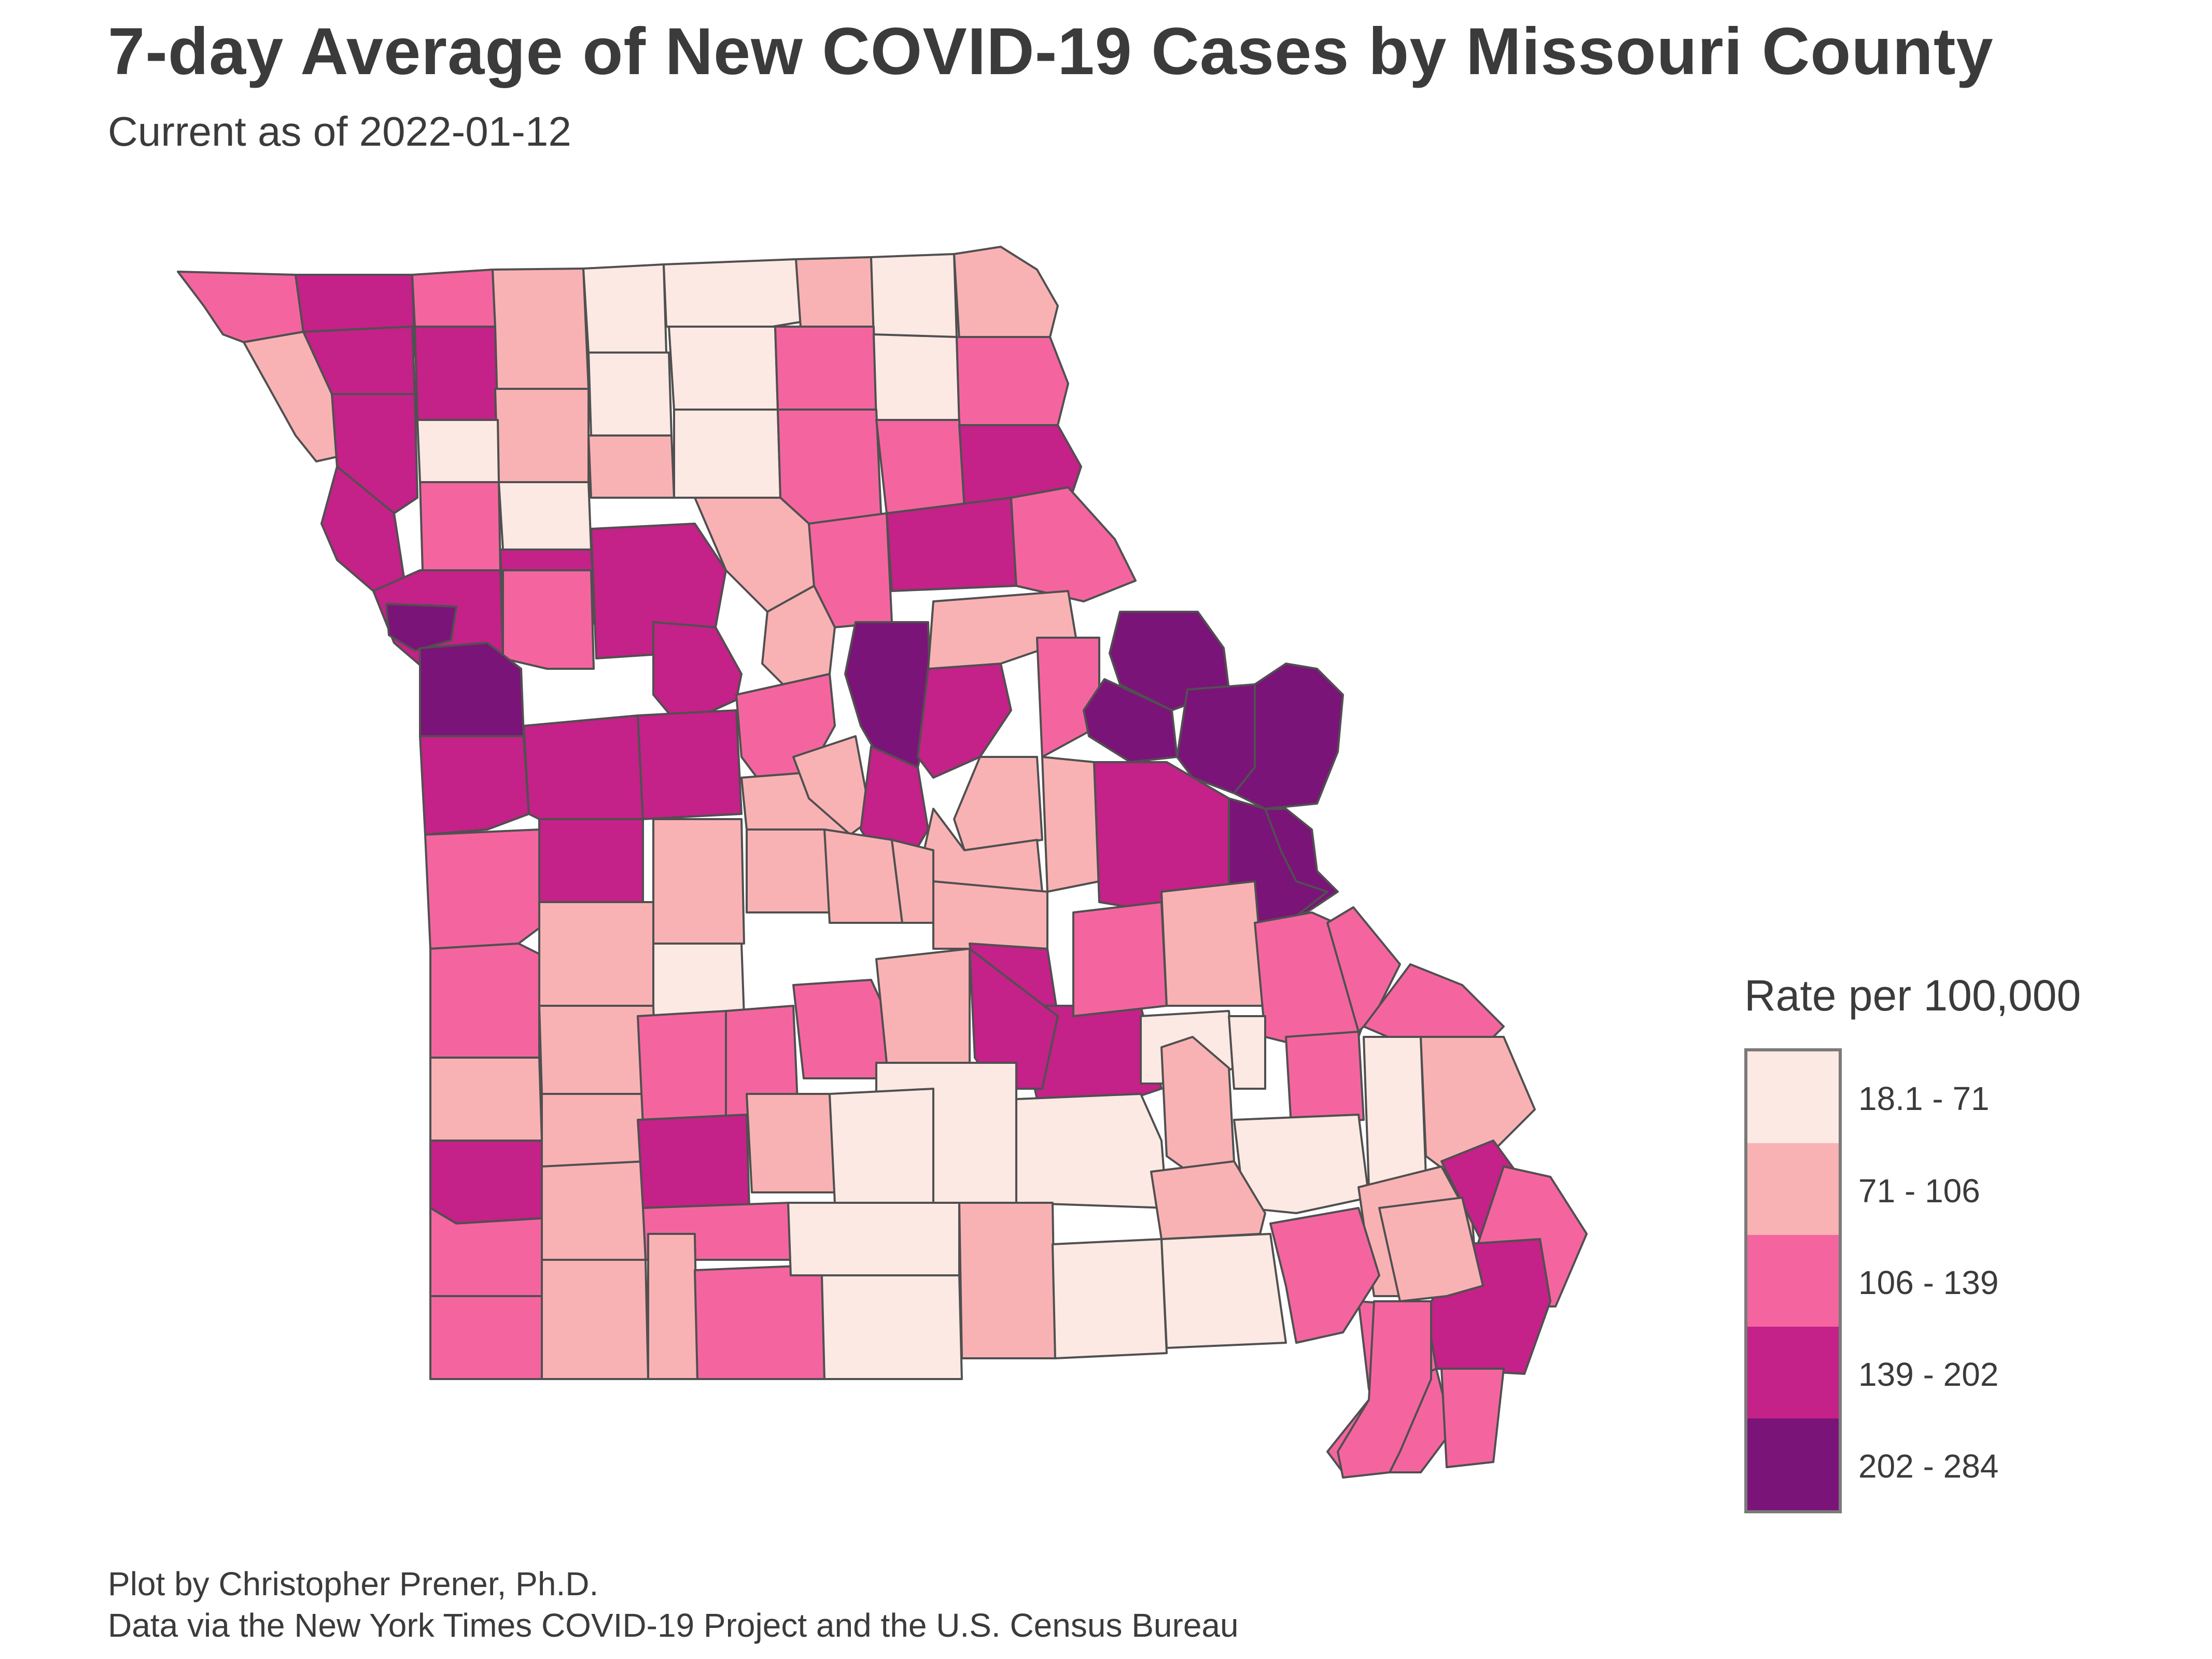 The image size is (2212, 1659). I want to click on caption-author: Plot by Christopher Prener, Ph.D., so click(353, 1583).